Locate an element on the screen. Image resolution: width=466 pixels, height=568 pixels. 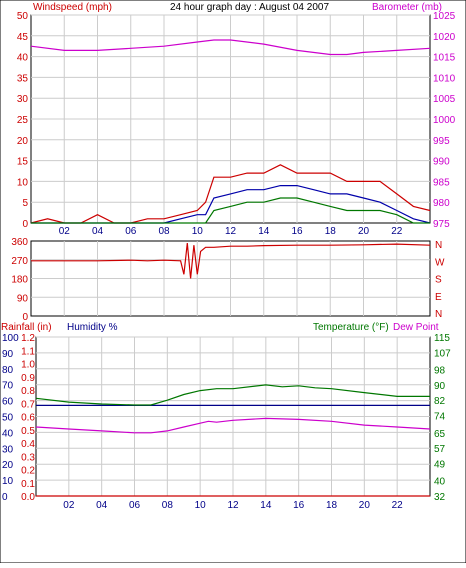
y-tick-label-barometer: 1020 is located at coordinates (444, 37).